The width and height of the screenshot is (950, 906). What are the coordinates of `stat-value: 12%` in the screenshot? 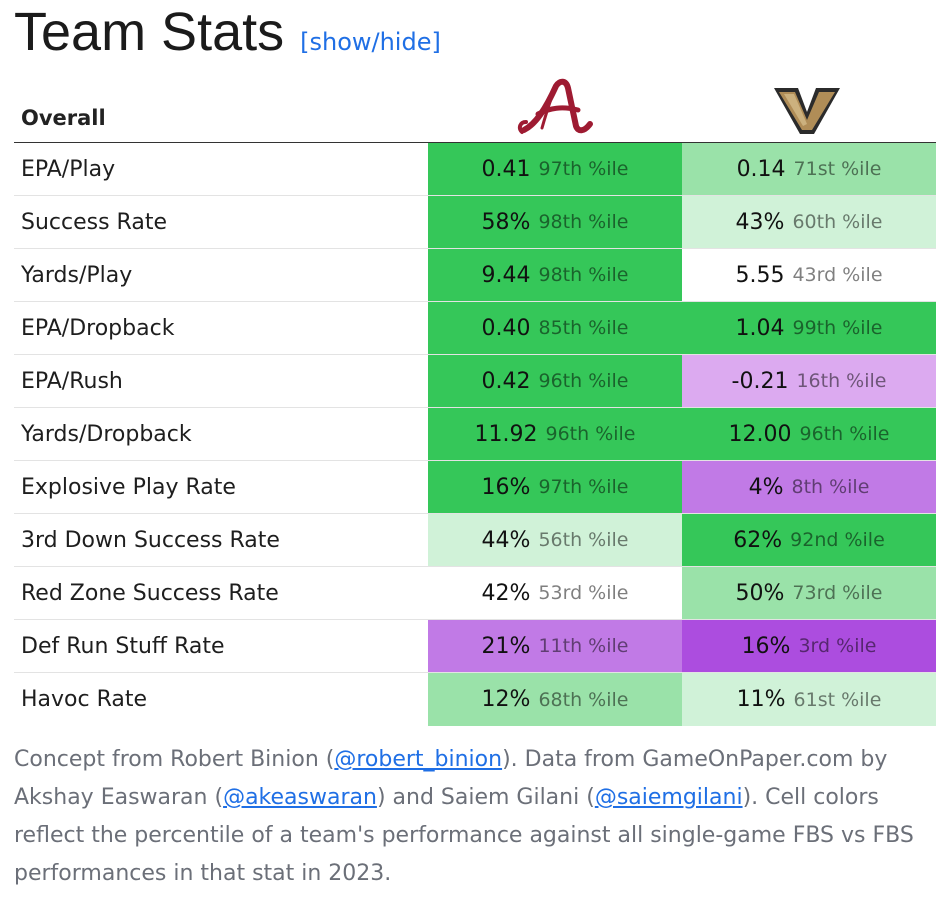 It's located at (506, 699).